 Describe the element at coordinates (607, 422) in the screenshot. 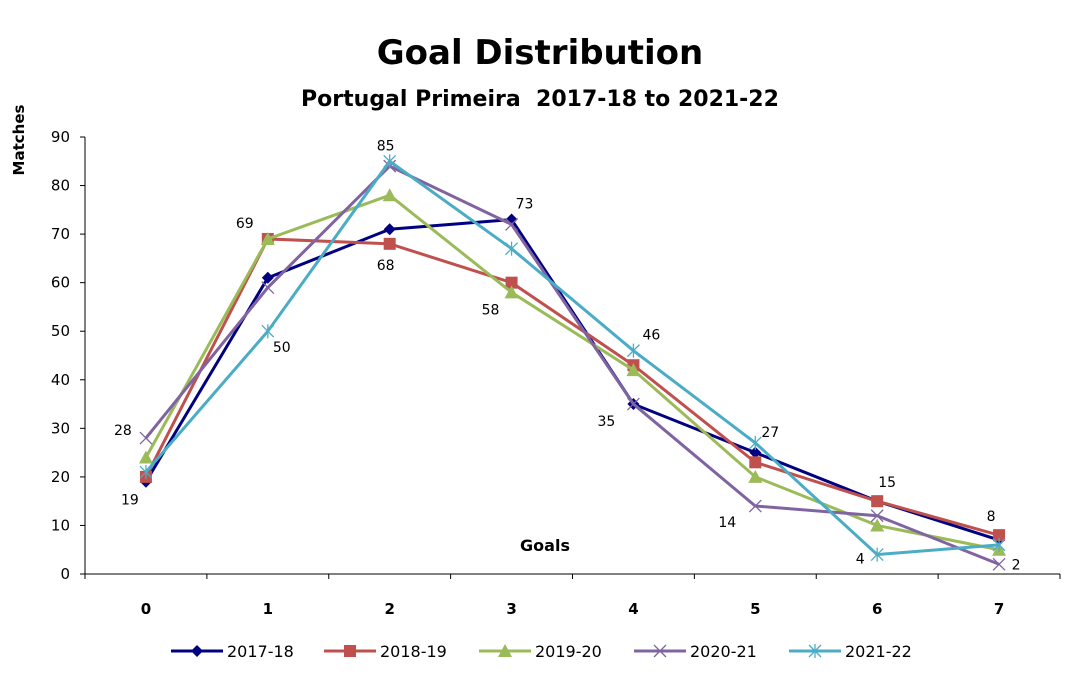

I see `data-label: 35` at that location.